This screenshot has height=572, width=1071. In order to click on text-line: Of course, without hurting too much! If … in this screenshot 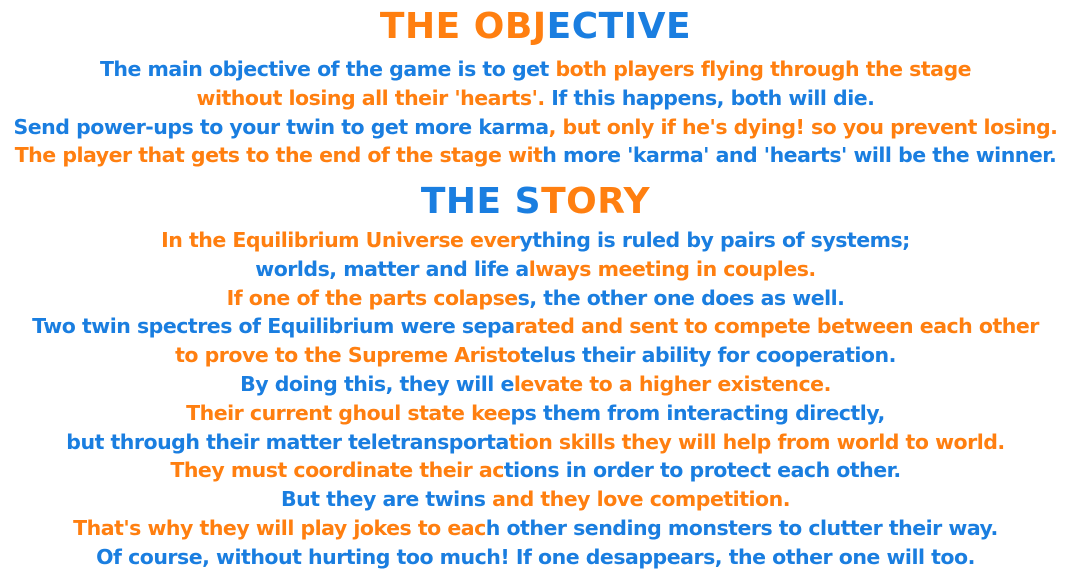, I will do `click(535, 557)`.